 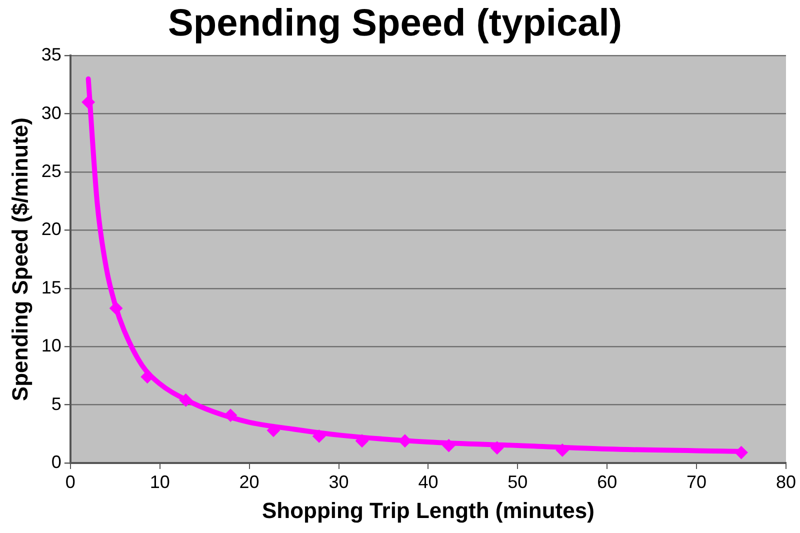 What do you see at coordinates (51, 170) in the screenshot?
I see `y-tick-label: 25` at bounding box center [51, 170].